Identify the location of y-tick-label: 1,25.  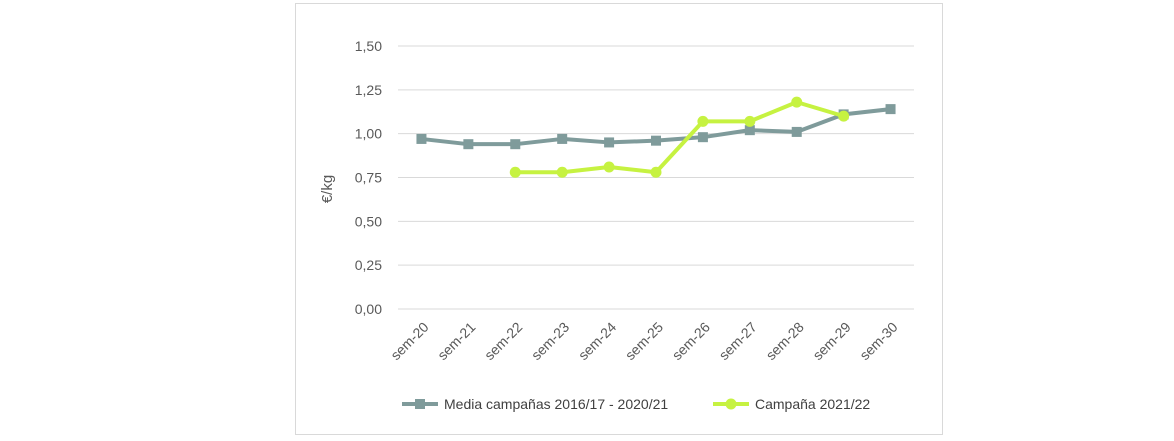
(368, 90).